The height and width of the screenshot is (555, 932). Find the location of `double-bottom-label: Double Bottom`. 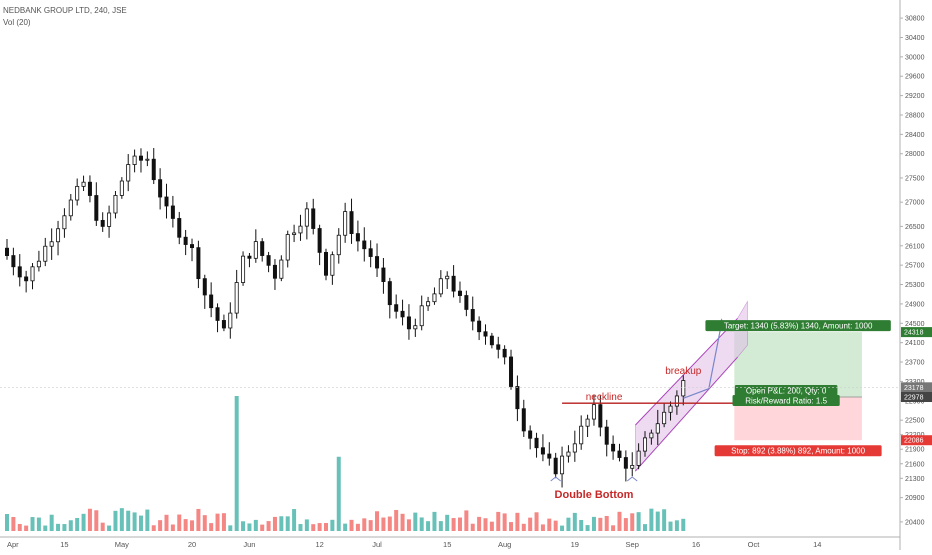

double-bottom-label: Double Bottom is located at coordinates (594, 495).